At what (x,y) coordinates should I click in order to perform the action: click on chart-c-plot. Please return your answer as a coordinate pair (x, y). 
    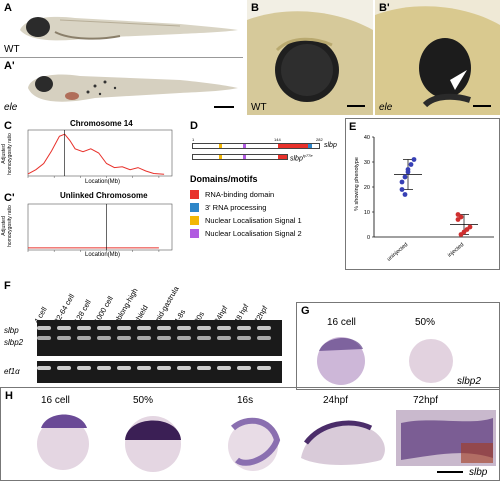
    Looking at the image, I should click on (100, 153).